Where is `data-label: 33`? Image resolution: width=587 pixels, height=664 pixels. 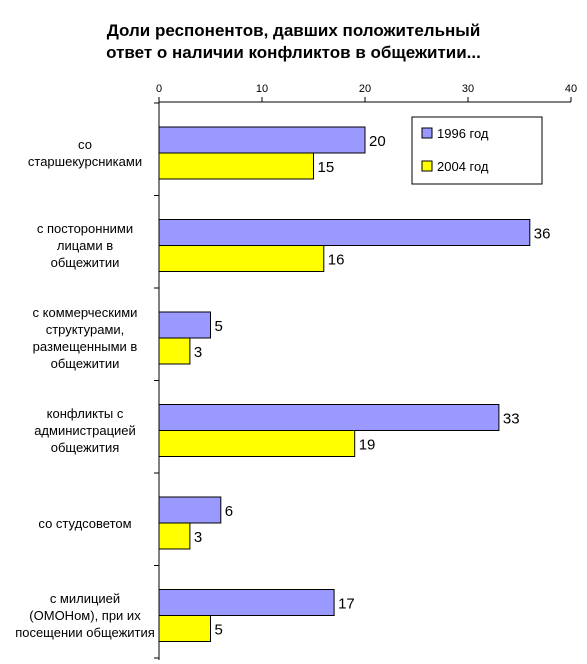 data-label: 33 is located at coordinates (511, 419).